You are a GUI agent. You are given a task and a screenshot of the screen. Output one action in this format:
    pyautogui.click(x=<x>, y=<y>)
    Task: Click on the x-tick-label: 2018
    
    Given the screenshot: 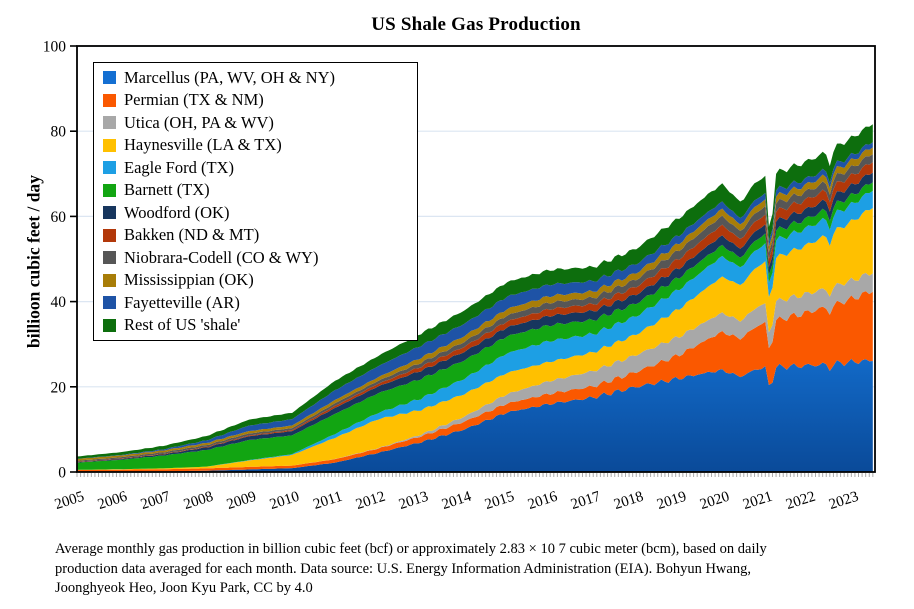 What is the action you would take?
    pyautogui.click(x=628, y=501)
    